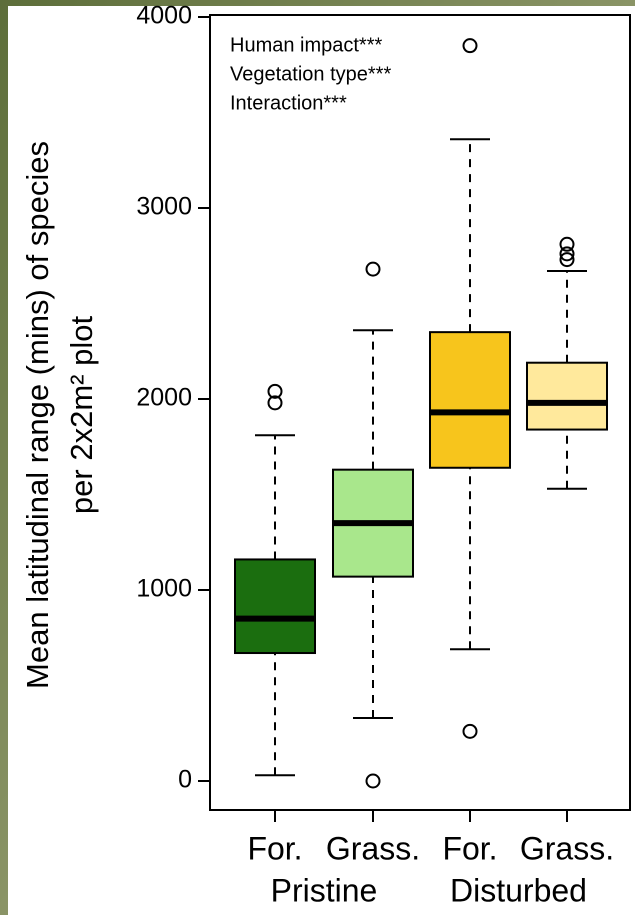 The width and height of the screenshot is (635, 915). I want to click on group-label: Pristine, so click(324, 890).